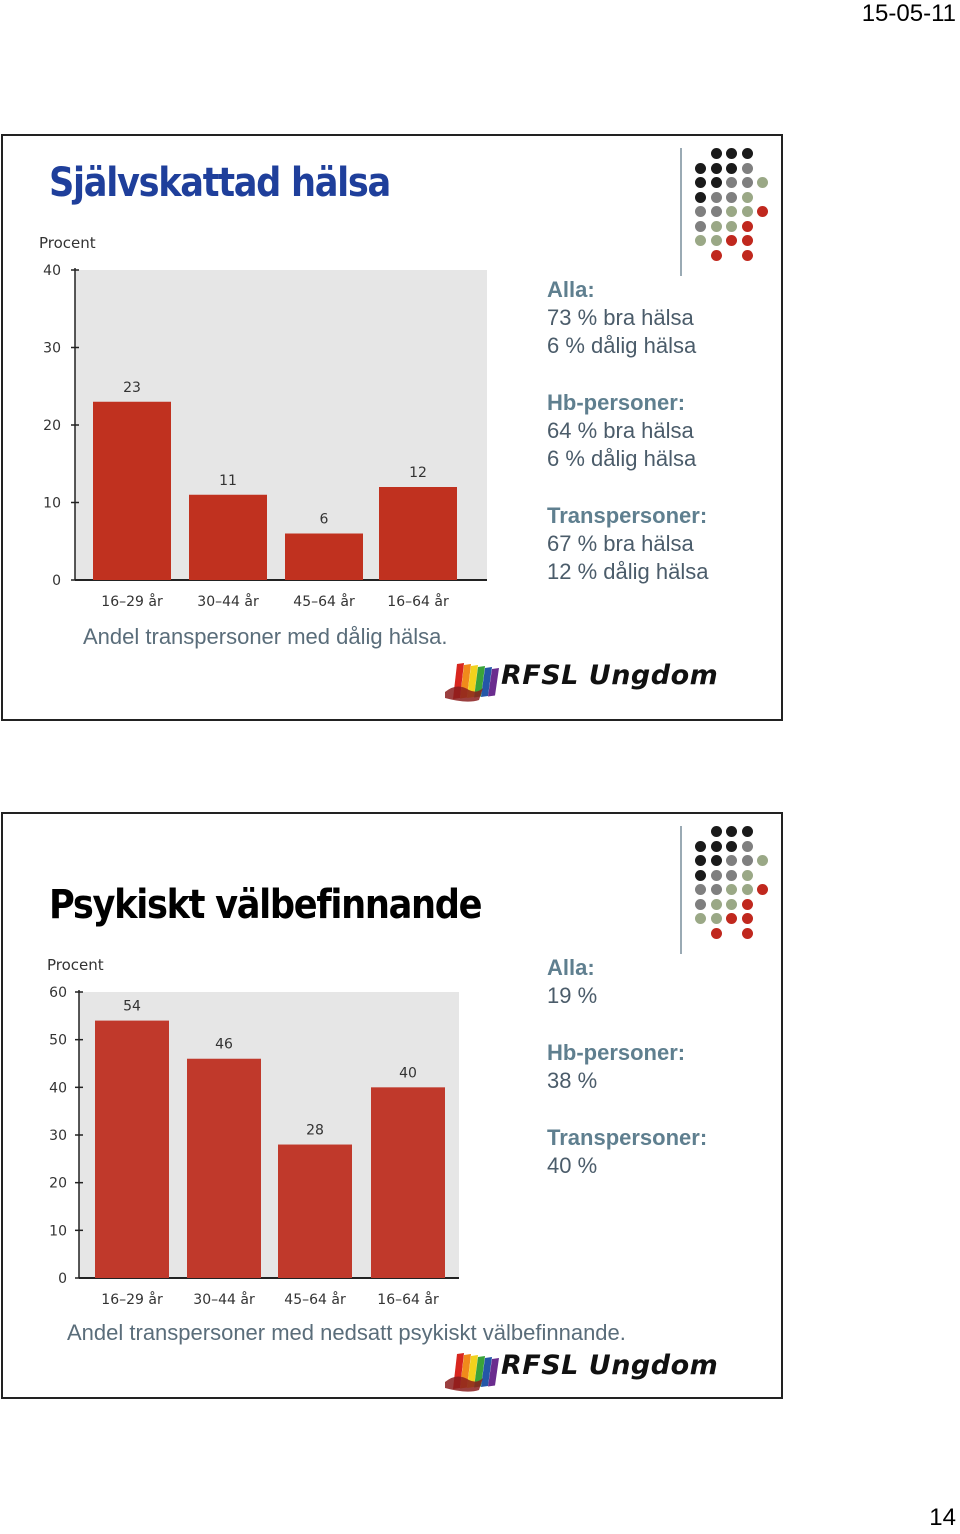  What do you see at coordinates (610, 1365) in the screenshot?
I see `logo-text: RFSL Ungdom` at bounding box center [610, 1365].